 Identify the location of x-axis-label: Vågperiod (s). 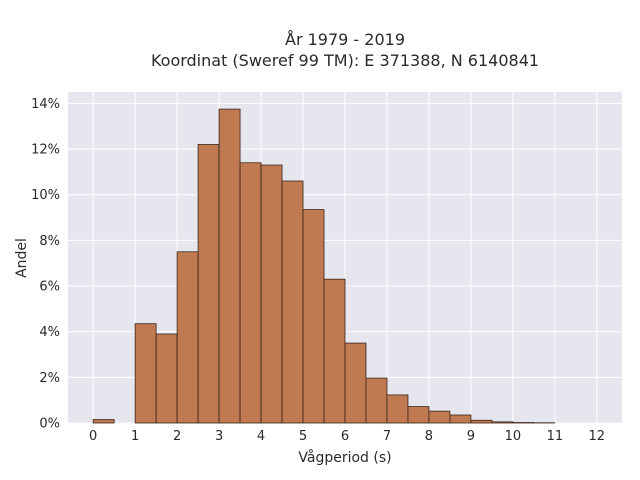
(344, 457).